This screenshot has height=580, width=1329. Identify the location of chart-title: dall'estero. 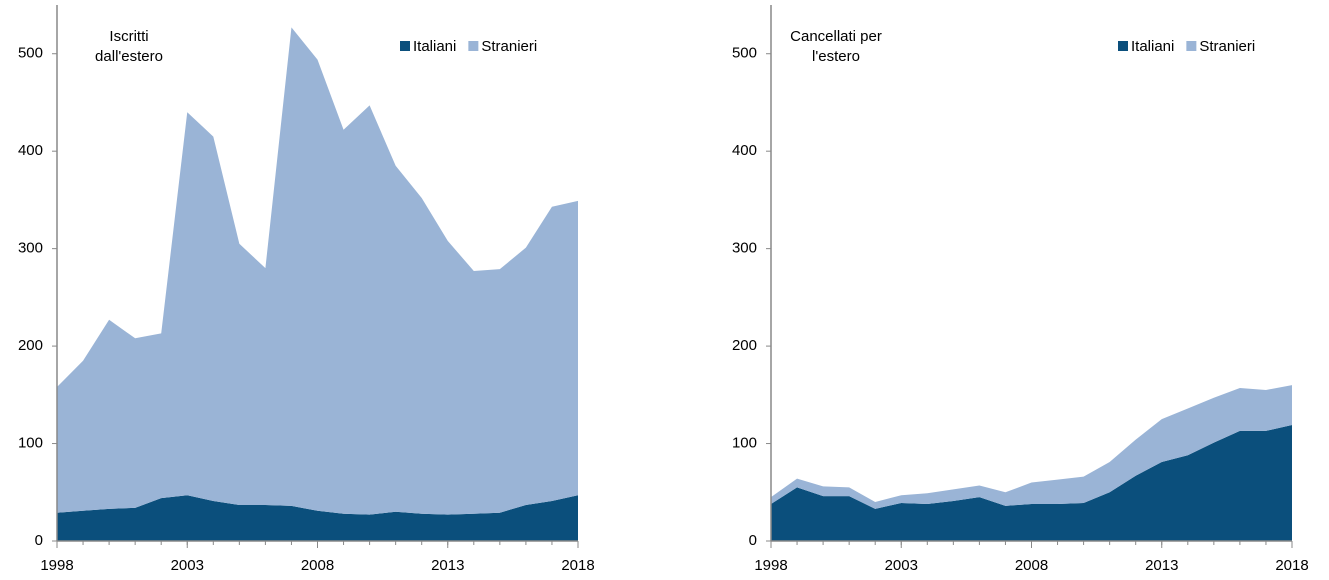
(129, 56).